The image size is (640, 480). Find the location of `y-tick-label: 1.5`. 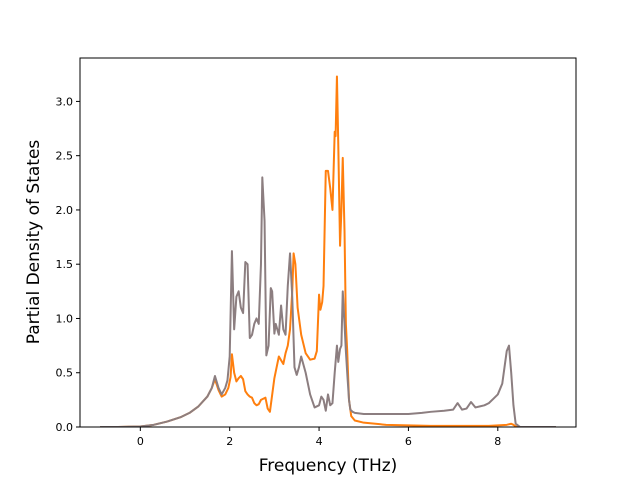

y-tick-label: 1.5 is located at coordinates (65, 264).